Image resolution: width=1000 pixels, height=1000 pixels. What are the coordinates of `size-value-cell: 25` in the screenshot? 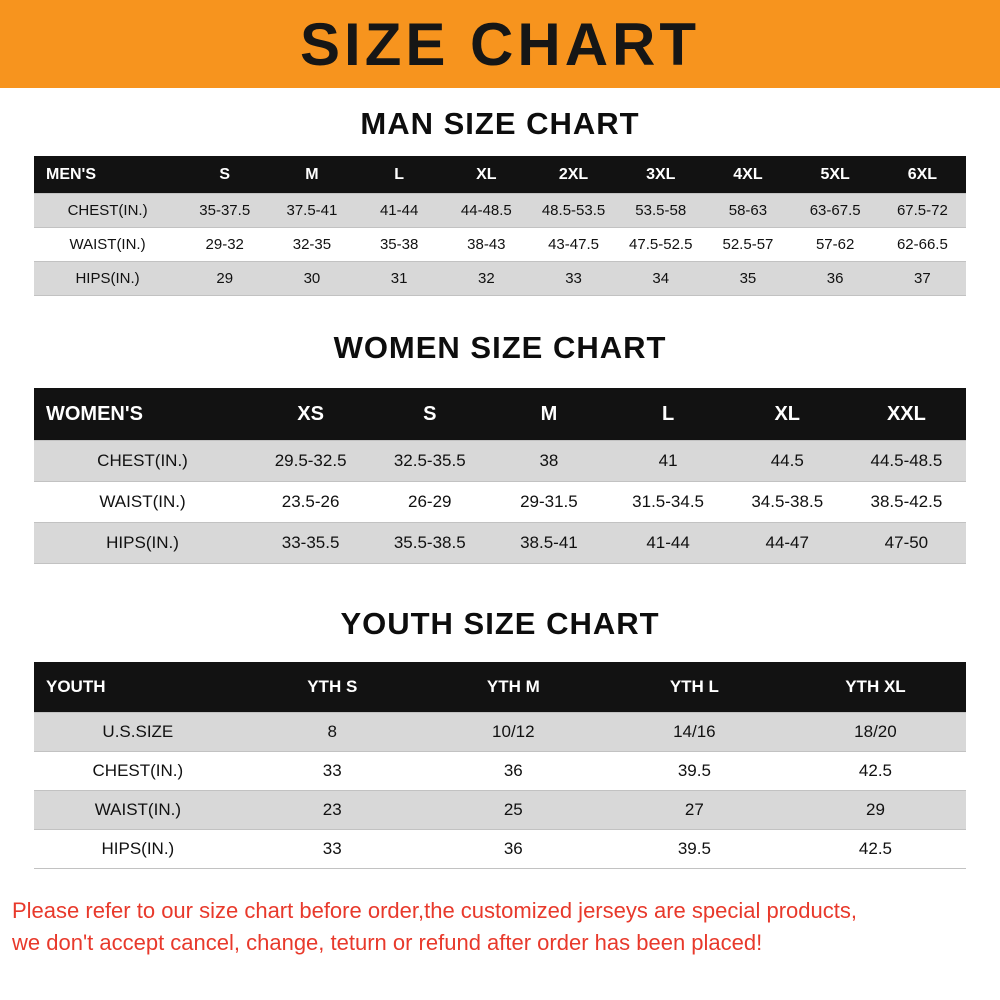 It's located at (513, 810).